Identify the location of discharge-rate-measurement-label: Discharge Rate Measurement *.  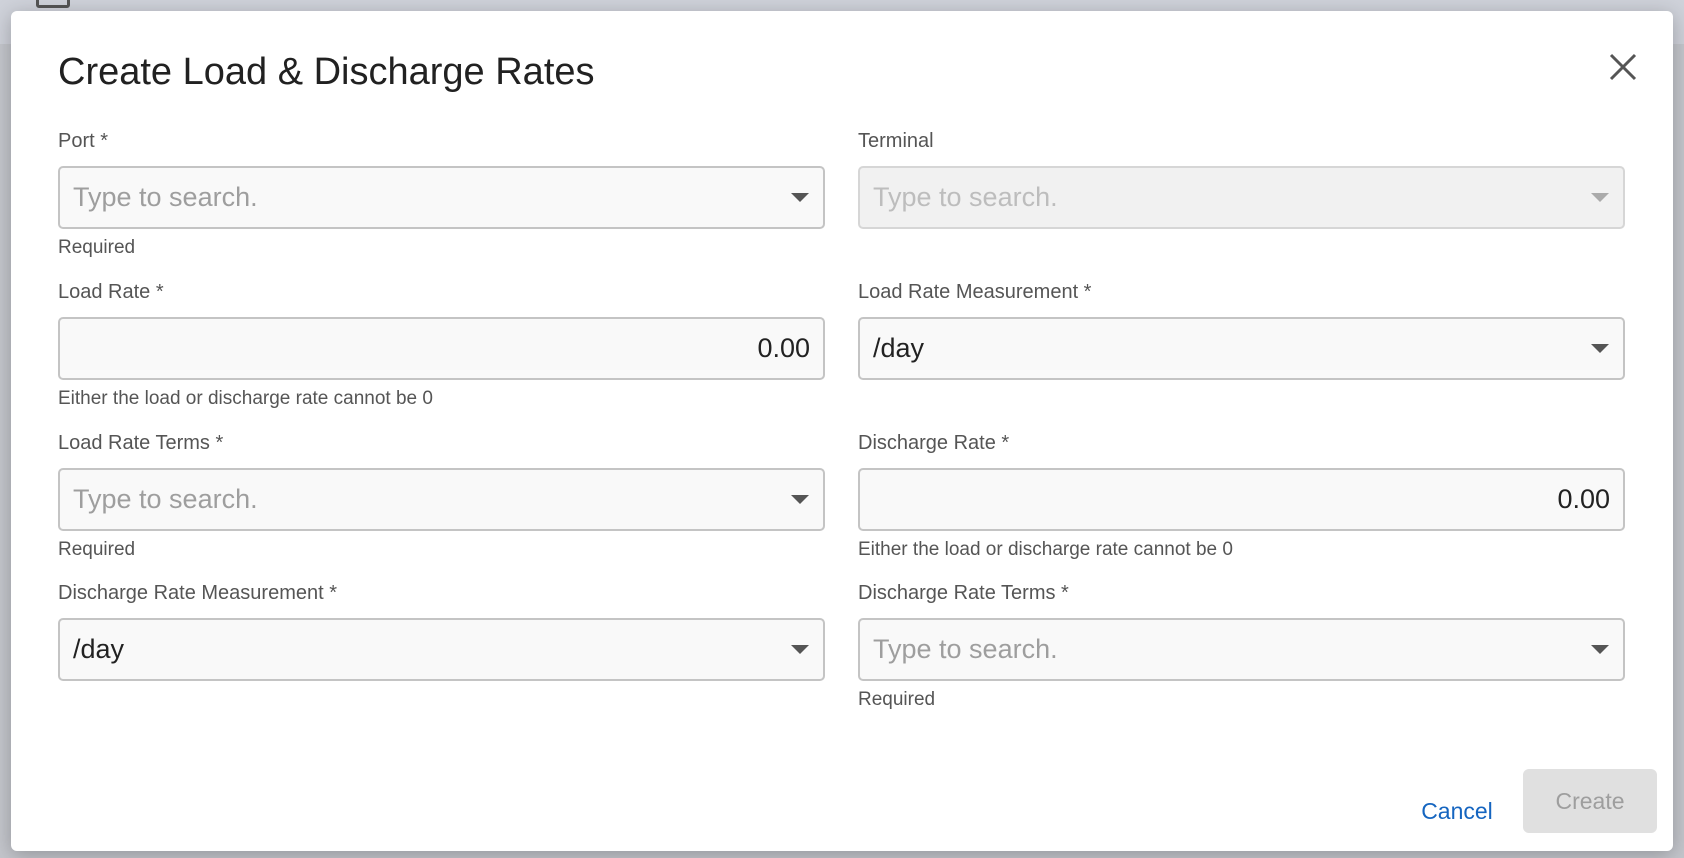
(198, 593).